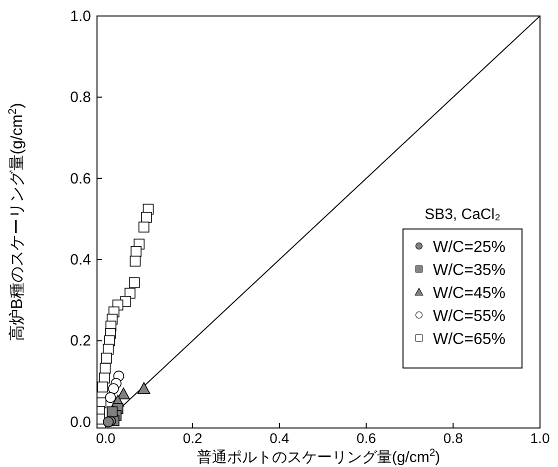 This screenshot has width=558, height=467. Describe the element at coordinates (469, 270) in the screenshot. I see `legend-label: W/C=35%` at that location.